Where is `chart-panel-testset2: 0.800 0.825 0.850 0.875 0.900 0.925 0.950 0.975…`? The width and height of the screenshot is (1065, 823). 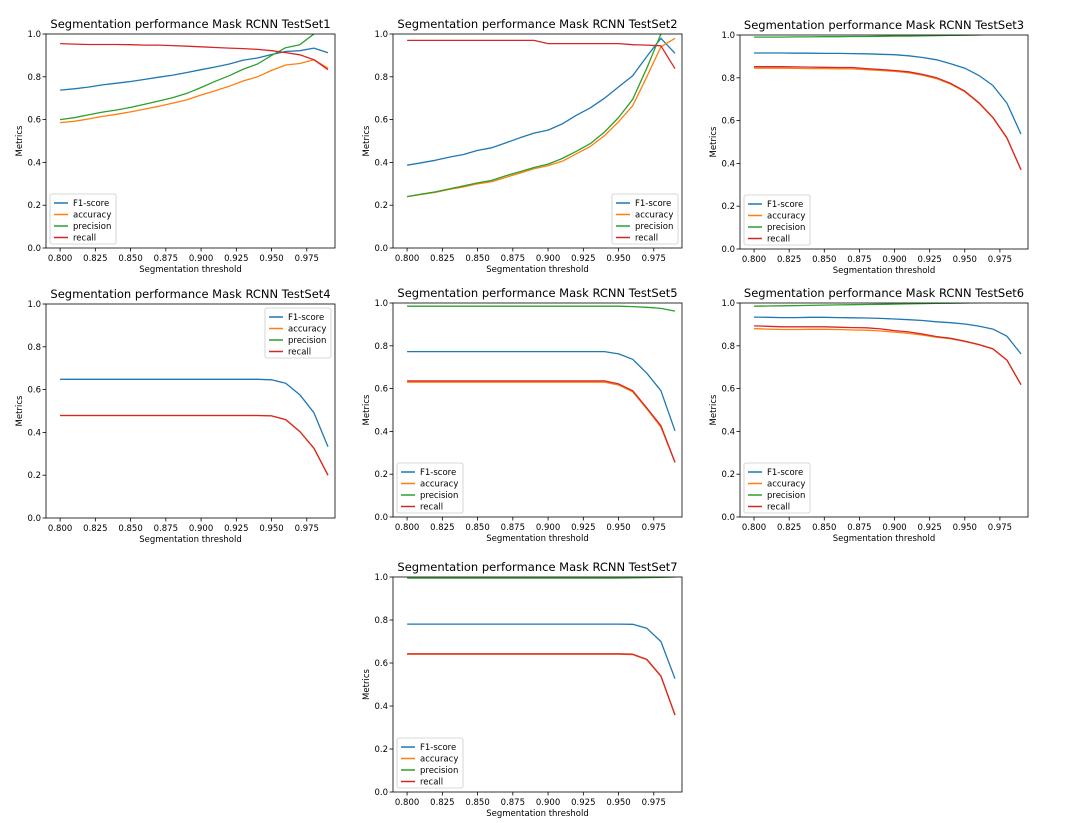 chart-panel-testset2: 0.800 0.825 0.850 0.875 0.900 0.925 0.950 0.975… is located at coordinates (522, 146).